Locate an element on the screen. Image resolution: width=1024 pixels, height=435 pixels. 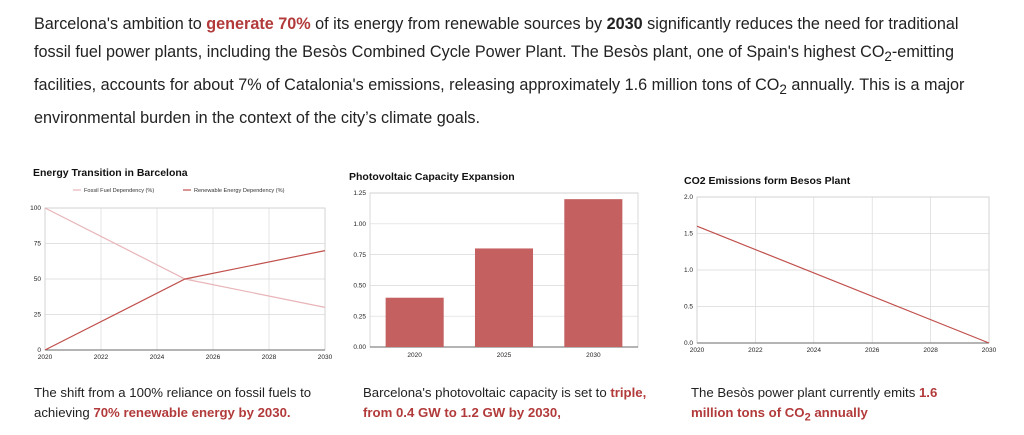
chart1-ytick-label: 75 is located at coordinates (38, 244).